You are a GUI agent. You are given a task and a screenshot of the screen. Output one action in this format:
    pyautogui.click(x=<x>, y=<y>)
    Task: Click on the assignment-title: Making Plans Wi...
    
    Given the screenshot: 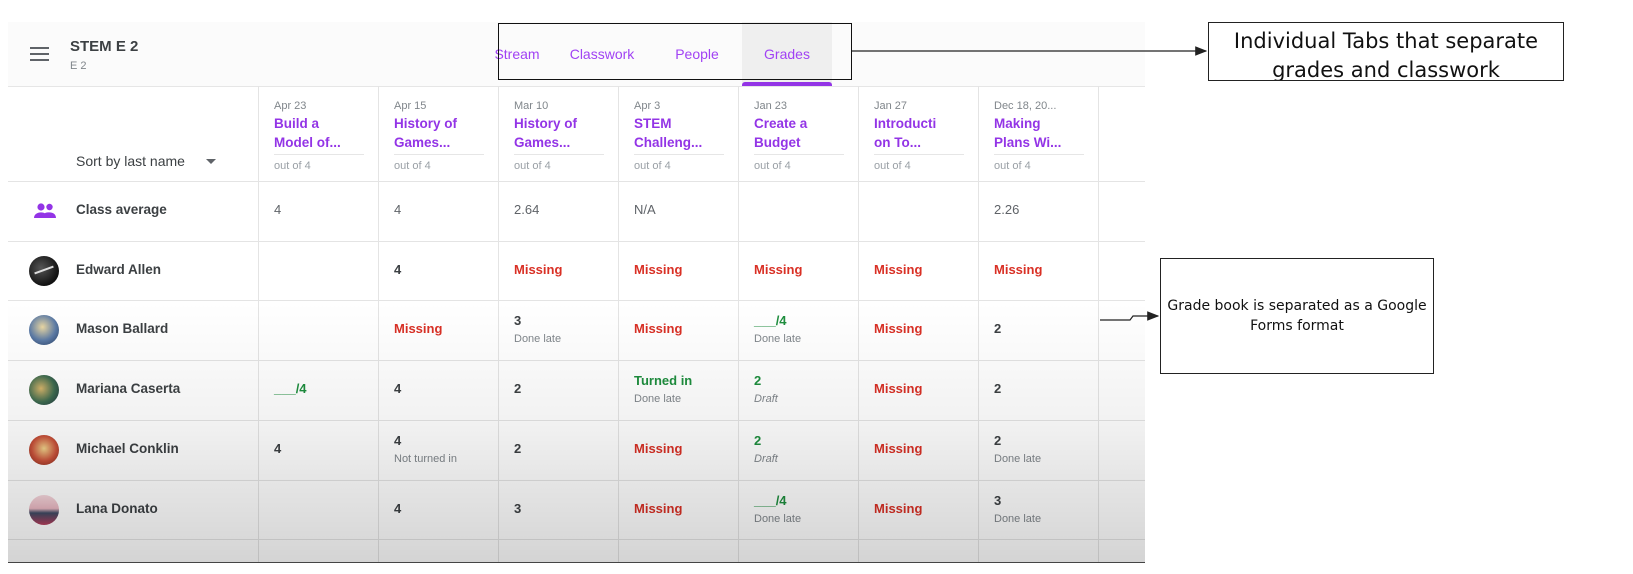 What is the action you would take?
    pyautogui.click(x=1039, y=133)
    